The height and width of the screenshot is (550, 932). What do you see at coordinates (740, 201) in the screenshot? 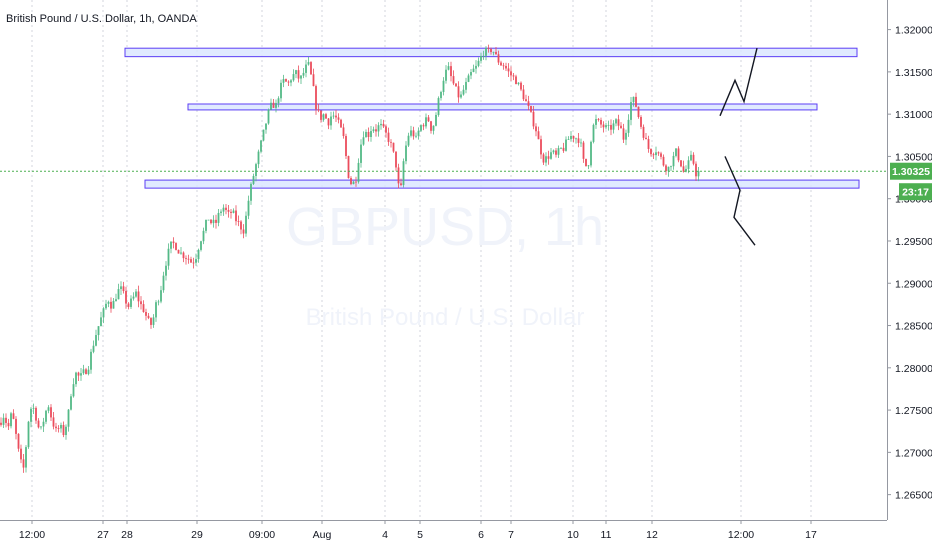
I see `bearish-projection` at bounding box center [740, 201].